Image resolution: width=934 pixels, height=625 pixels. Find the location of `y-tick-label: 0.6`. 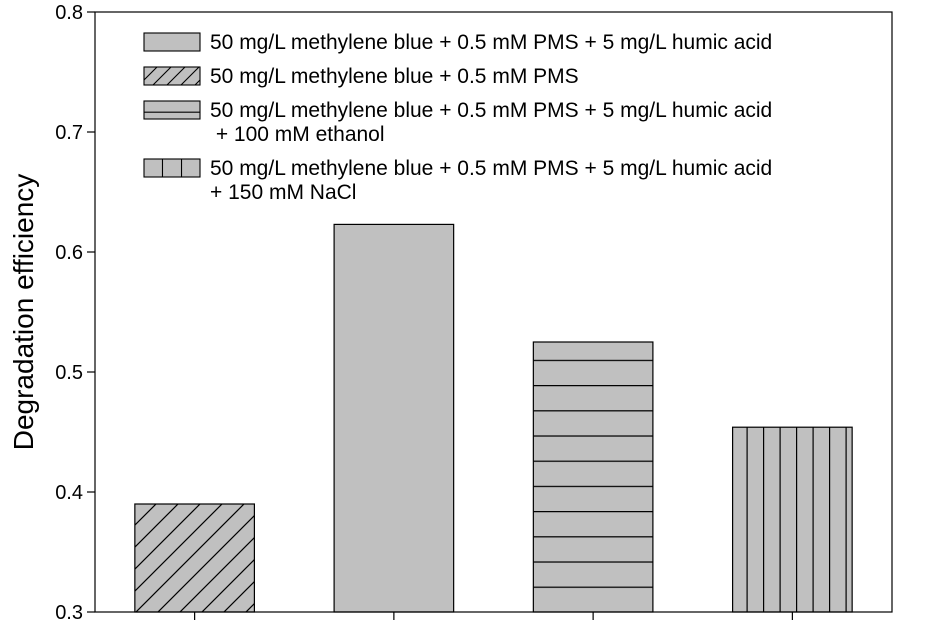

y-tick-label: 0.6 is located at coordinates (69, 253).